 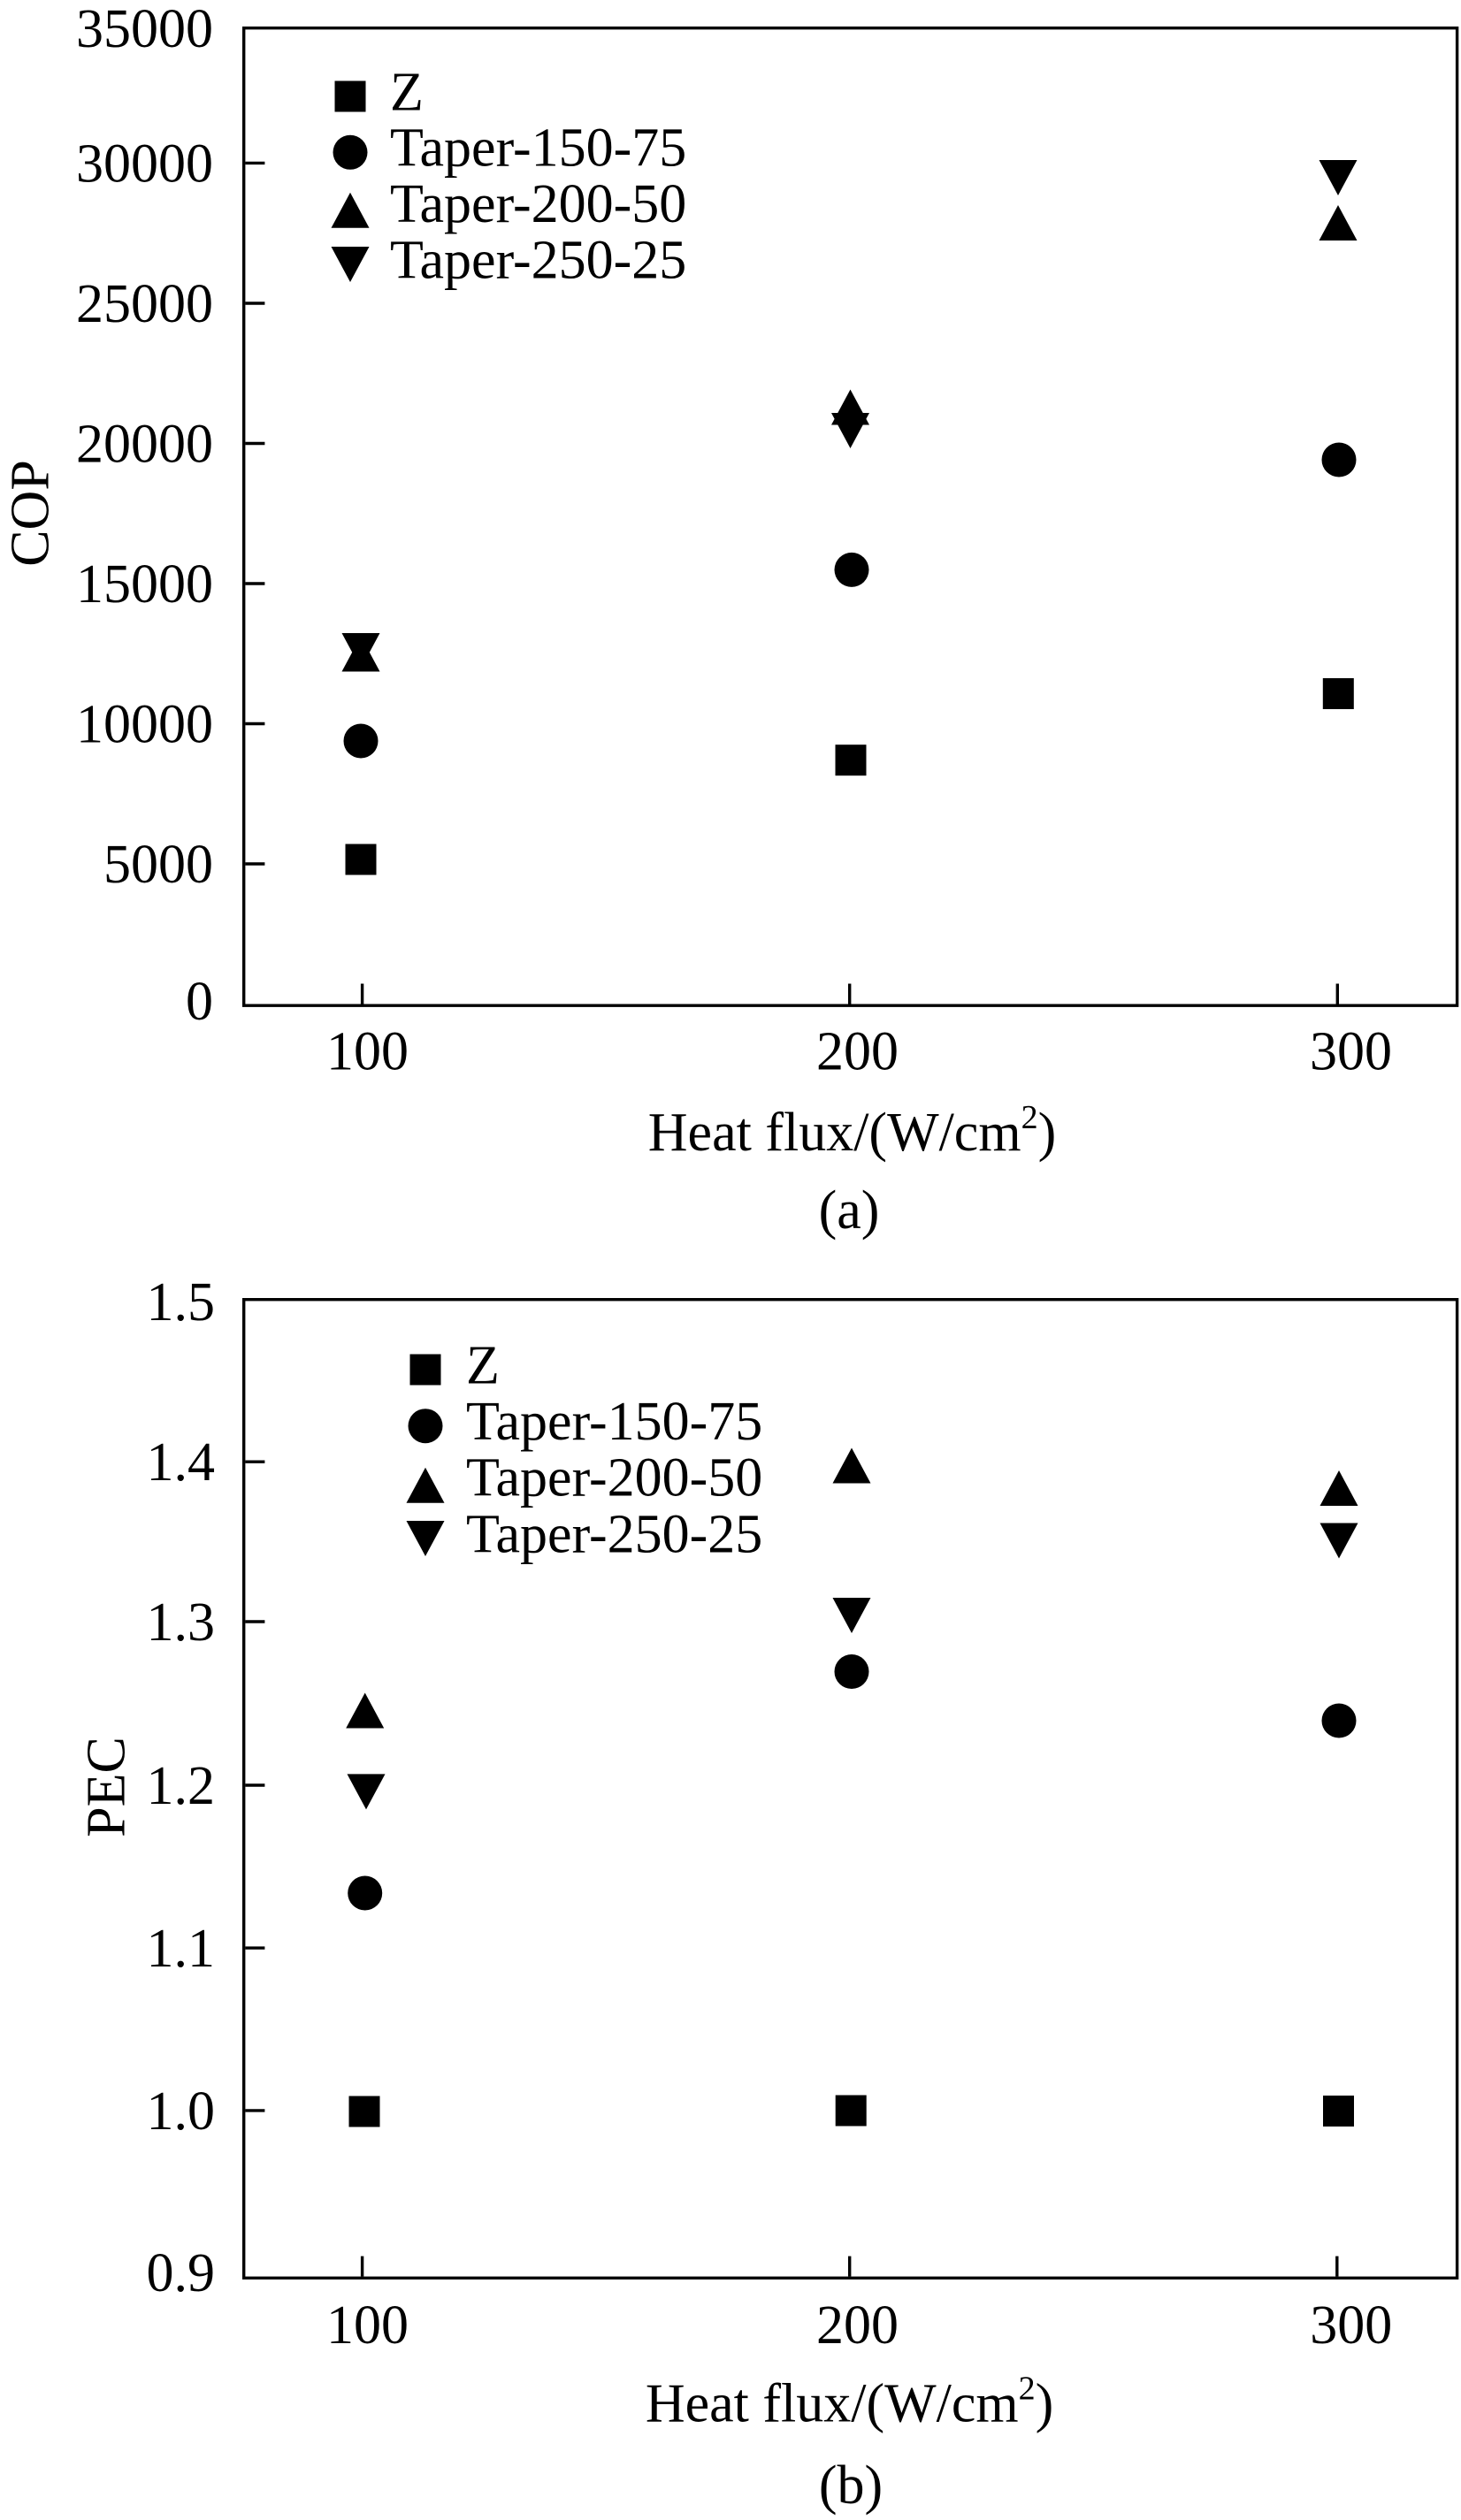 What do you see at coordinates (144, 164) in the screenshot?
I see `svg-text: 30000` at bounding box center [144, 164].